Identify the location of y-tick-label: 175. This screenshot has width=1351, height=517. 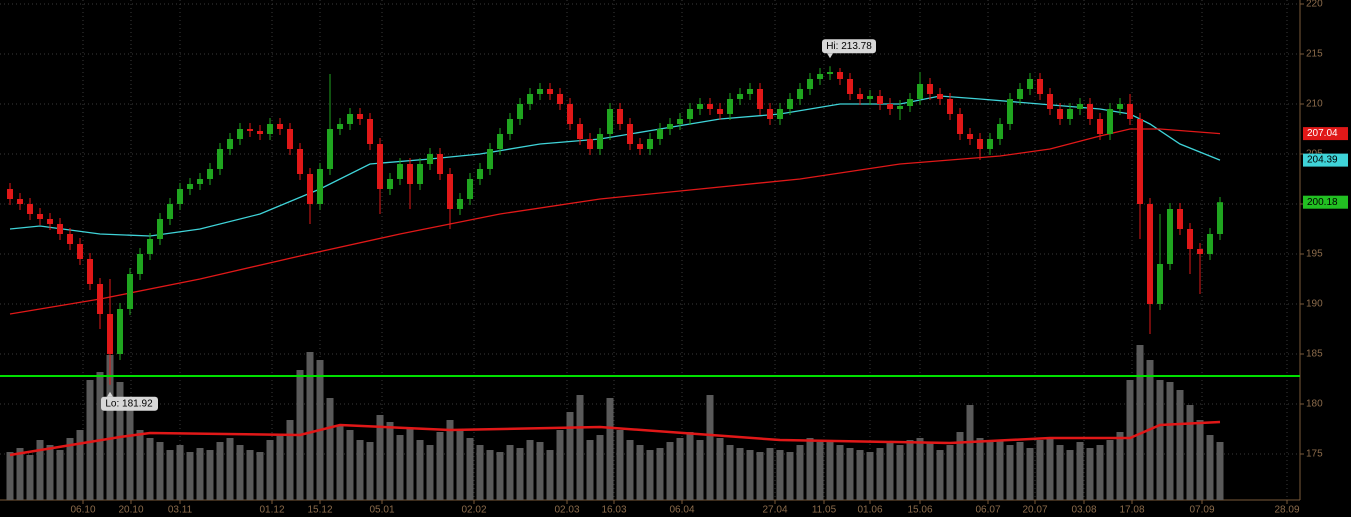
(1314, 454).